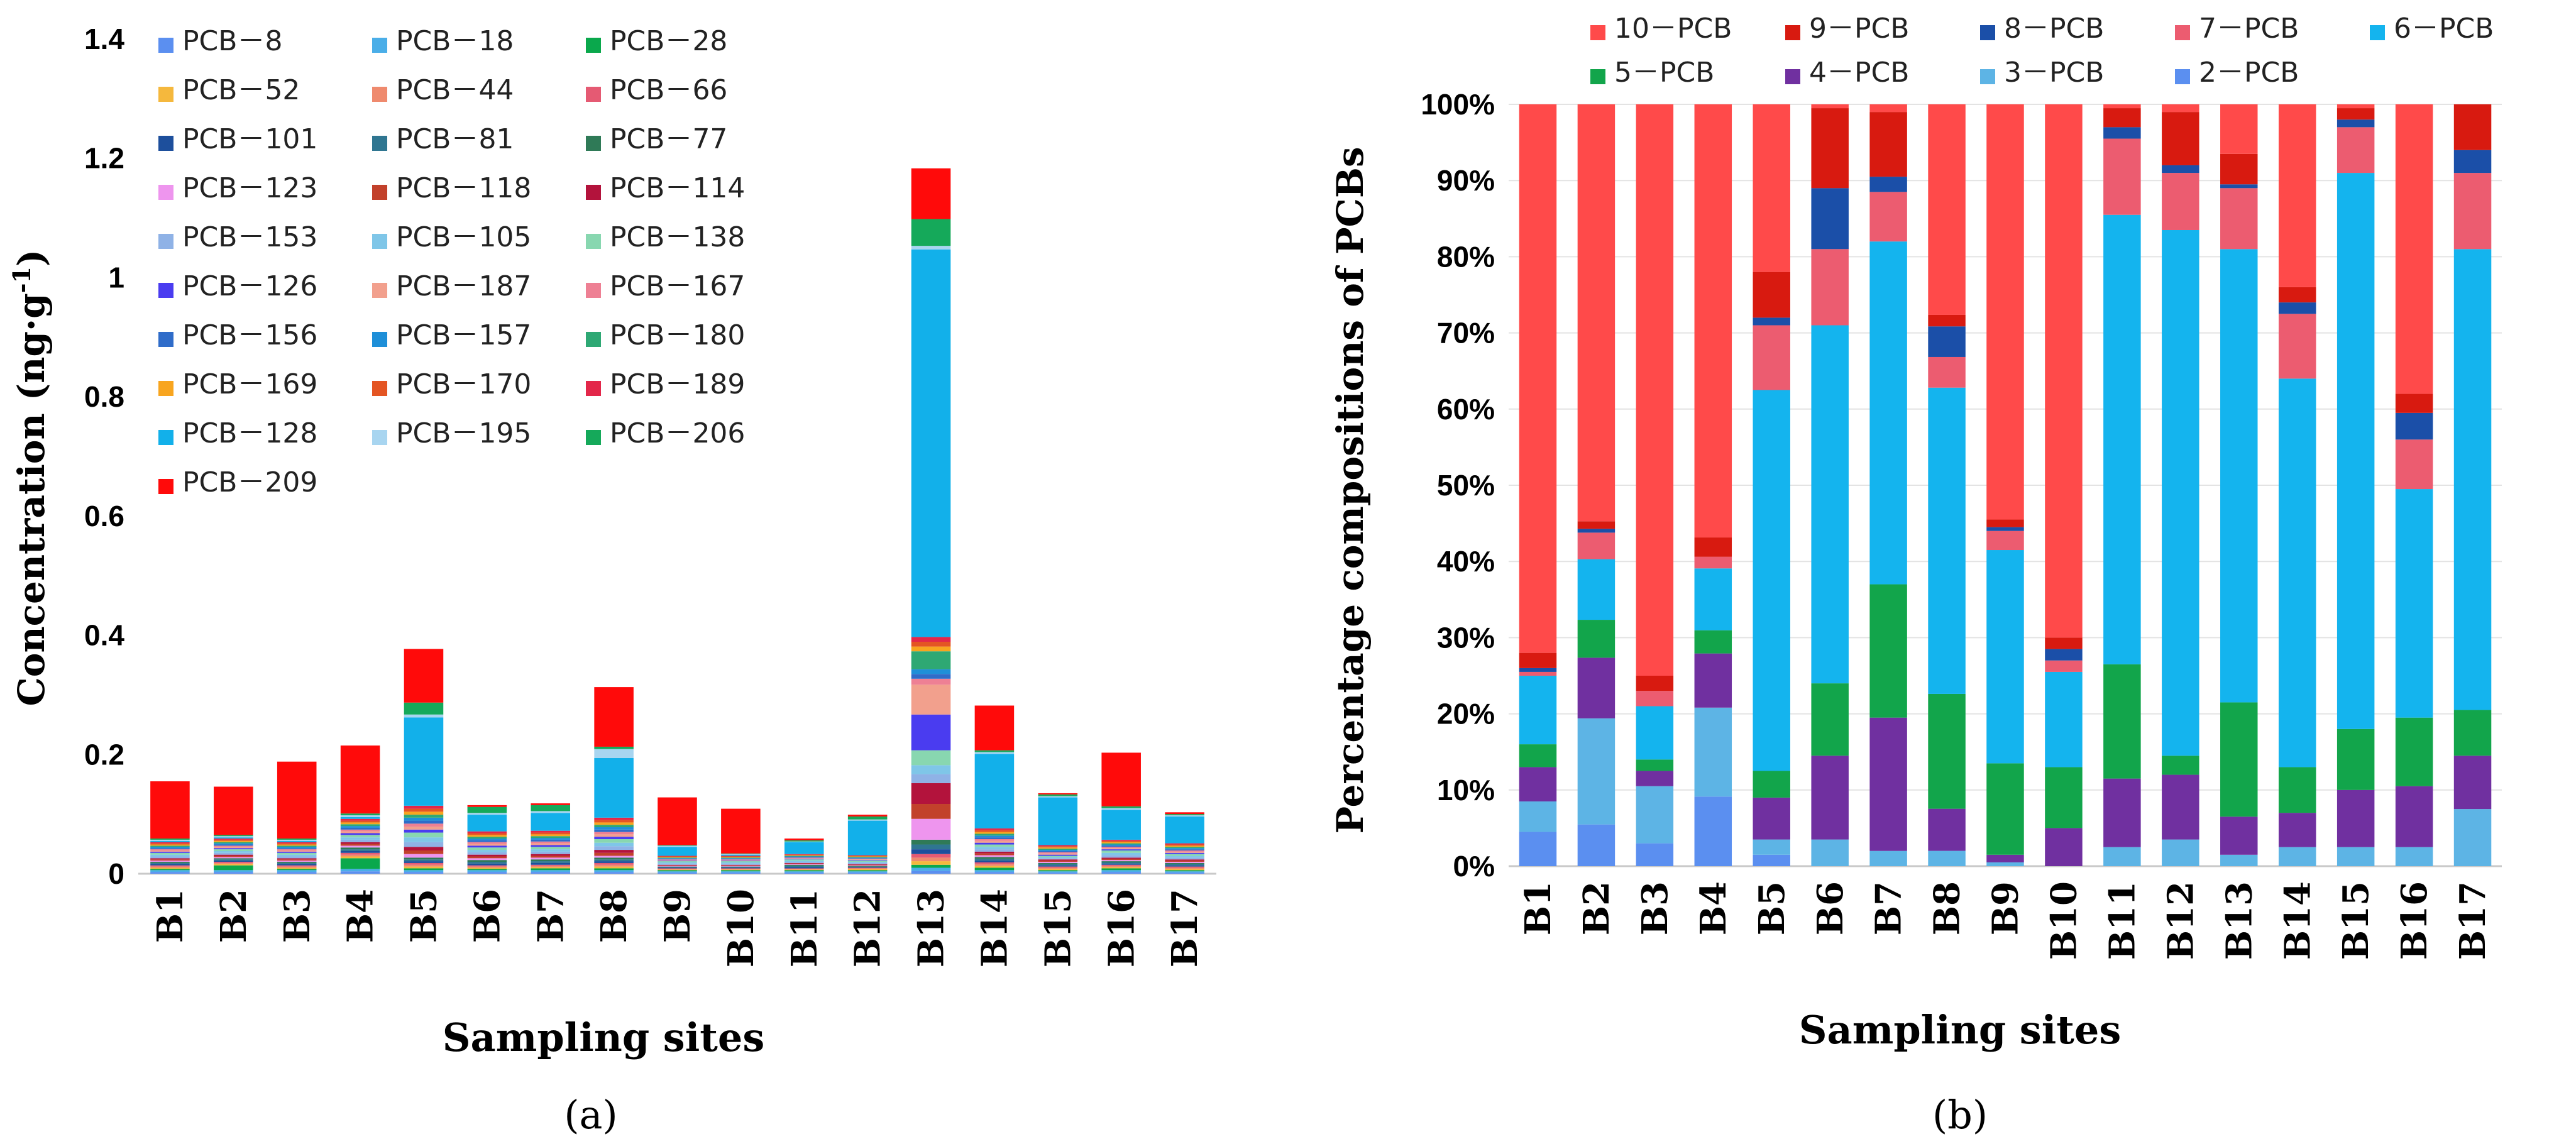 This screenshot has height=1144, width=2576. I want to click on b-bar-b13-7-pcb, so click(2239, 219).